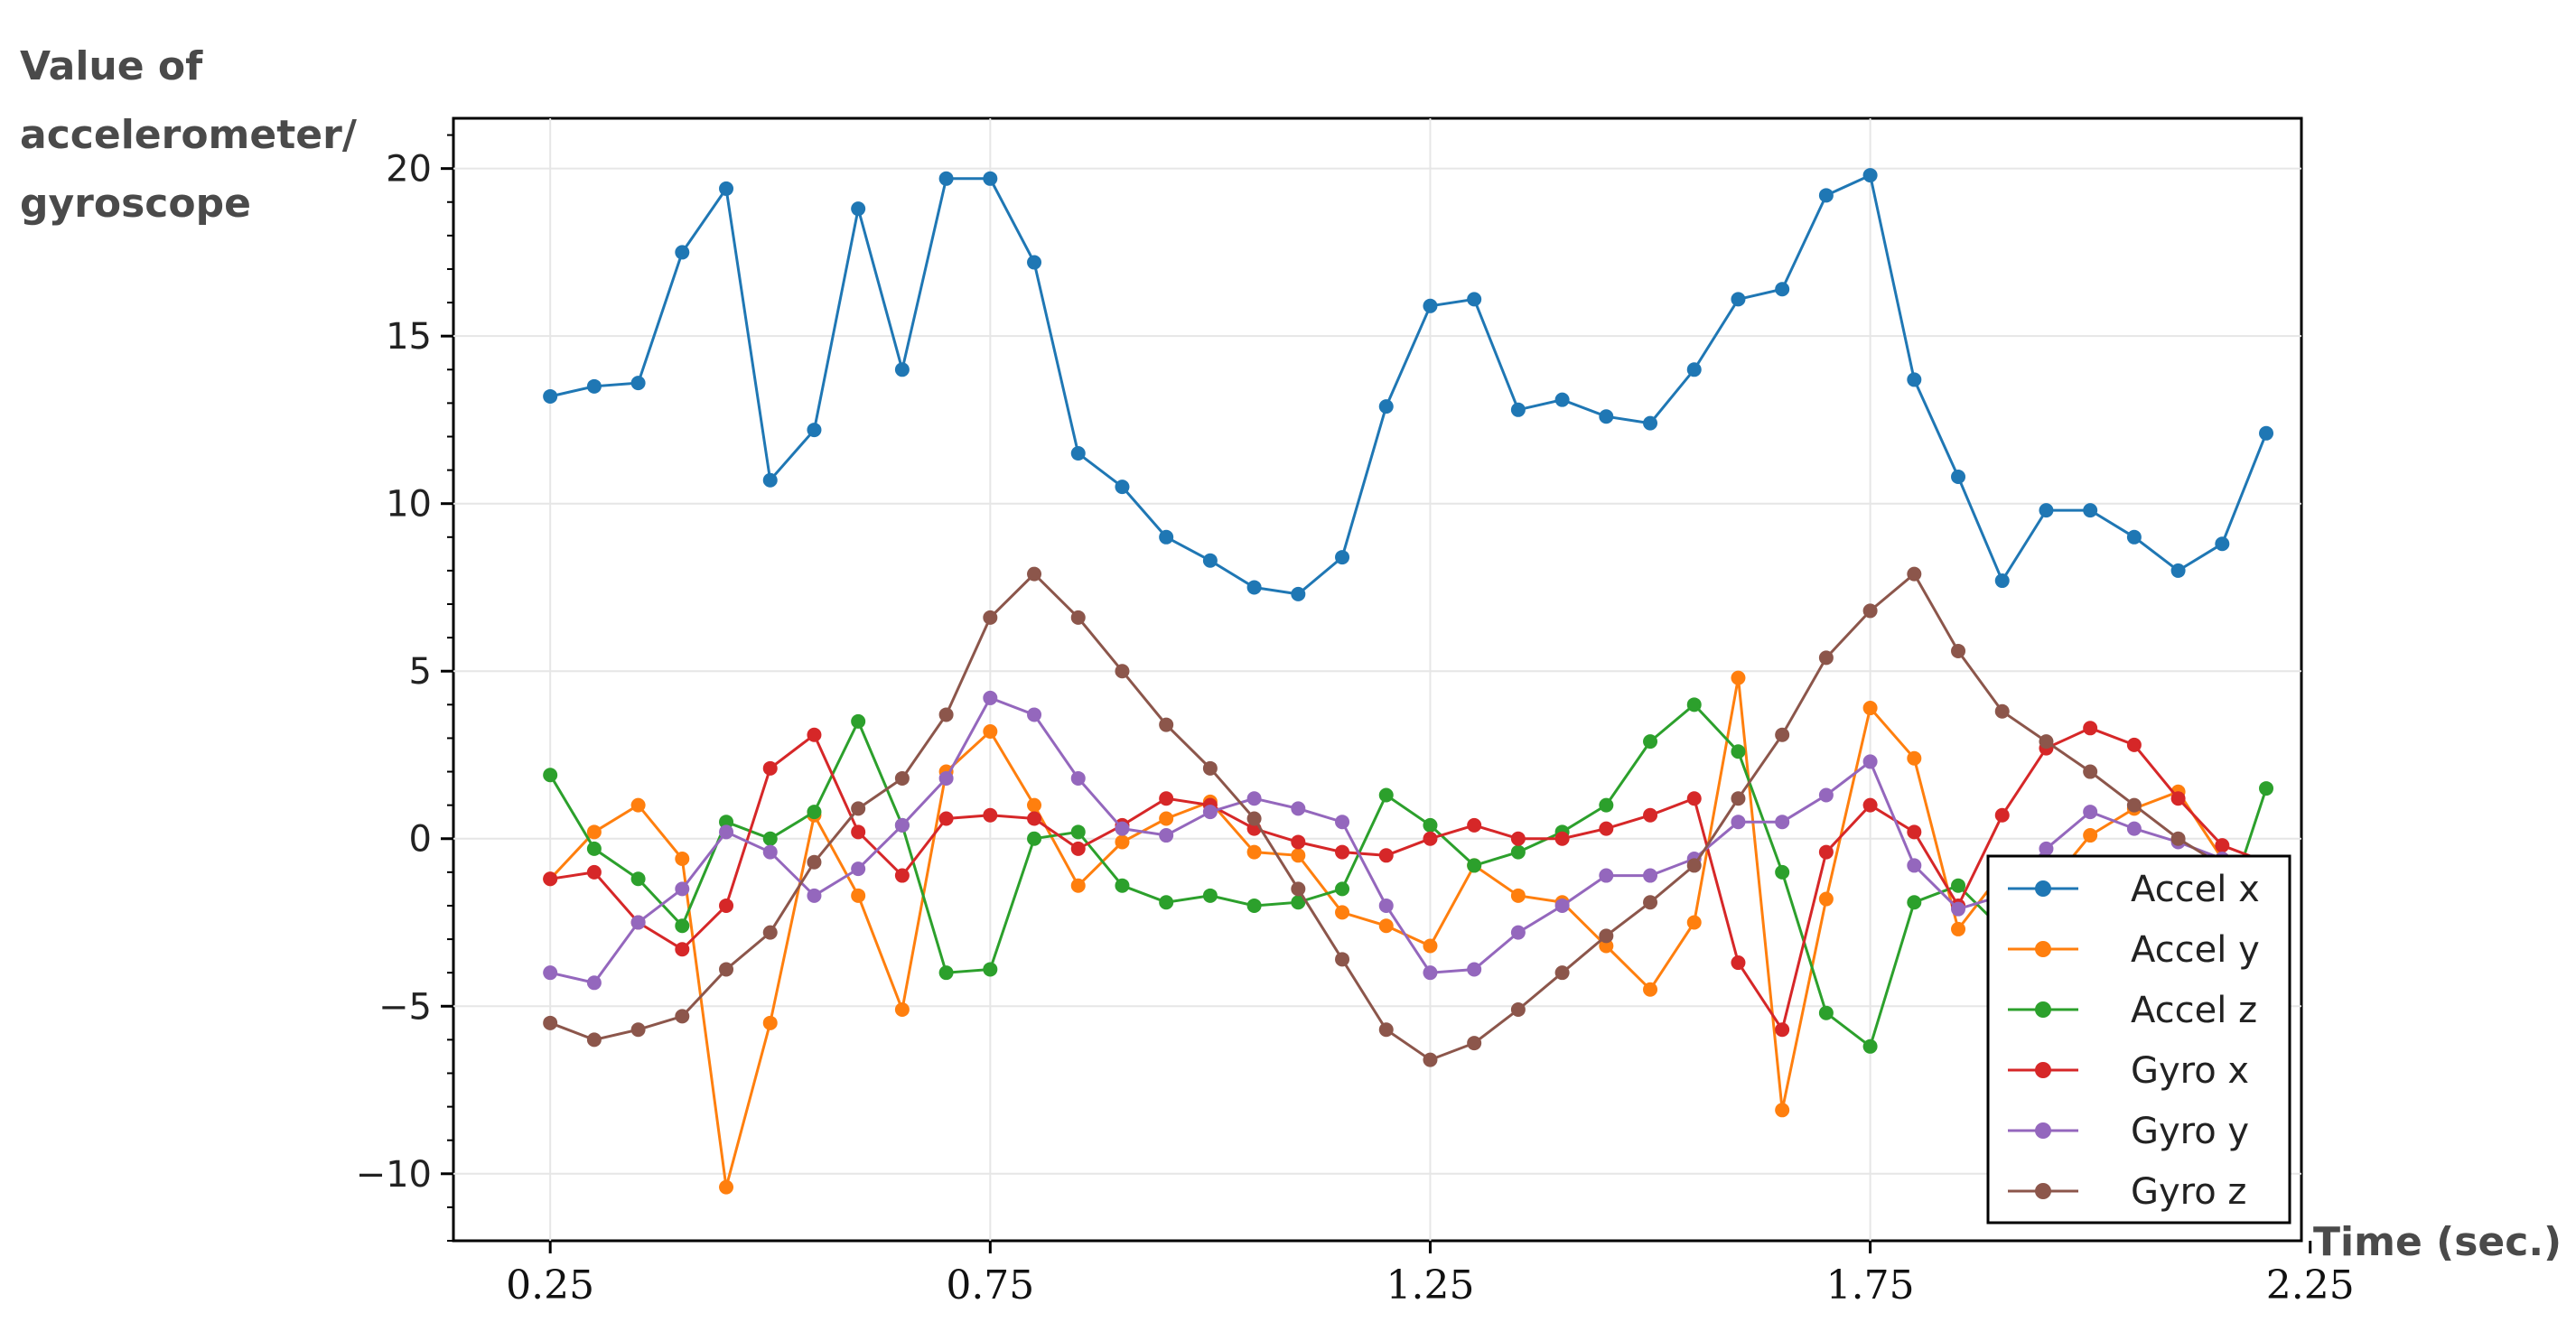 Image resolution: width=2576 pixels, height=1341 pixels. What do you see at coordinates (409, 505) in the screenshot?
I see `y-tick-label: 10` at bounding box center [409, 505].